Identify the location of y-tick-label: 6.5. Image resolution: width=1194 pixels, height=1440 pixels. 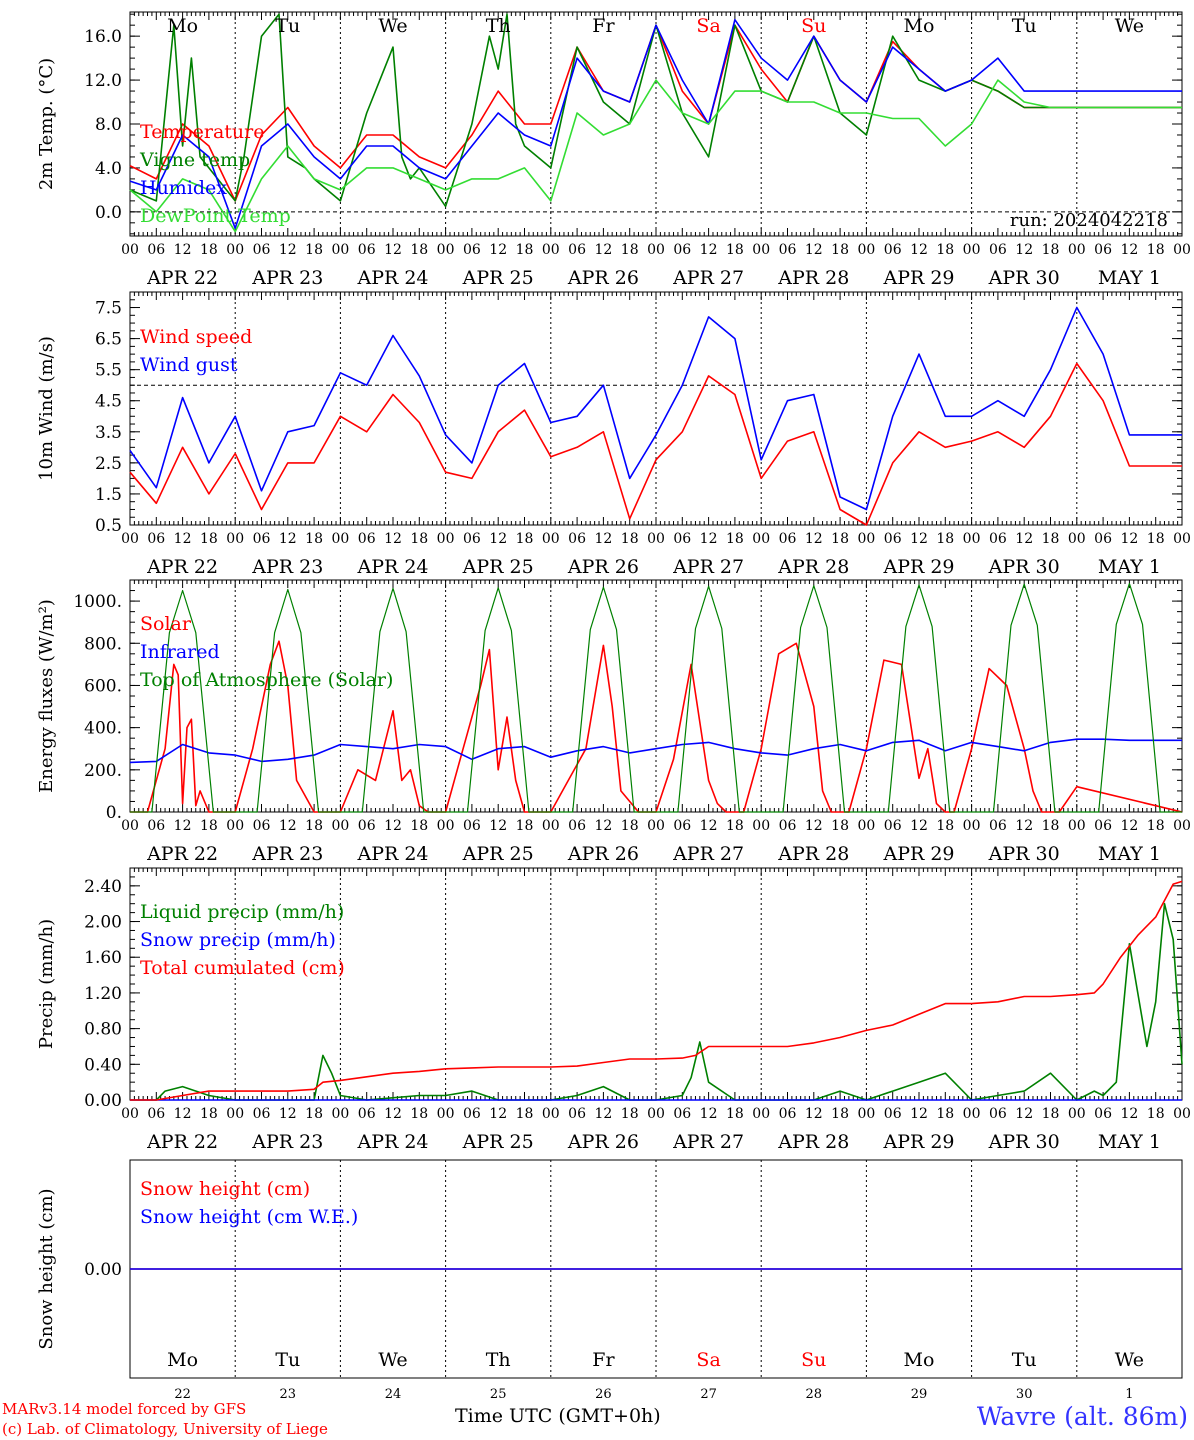
(108, 340).